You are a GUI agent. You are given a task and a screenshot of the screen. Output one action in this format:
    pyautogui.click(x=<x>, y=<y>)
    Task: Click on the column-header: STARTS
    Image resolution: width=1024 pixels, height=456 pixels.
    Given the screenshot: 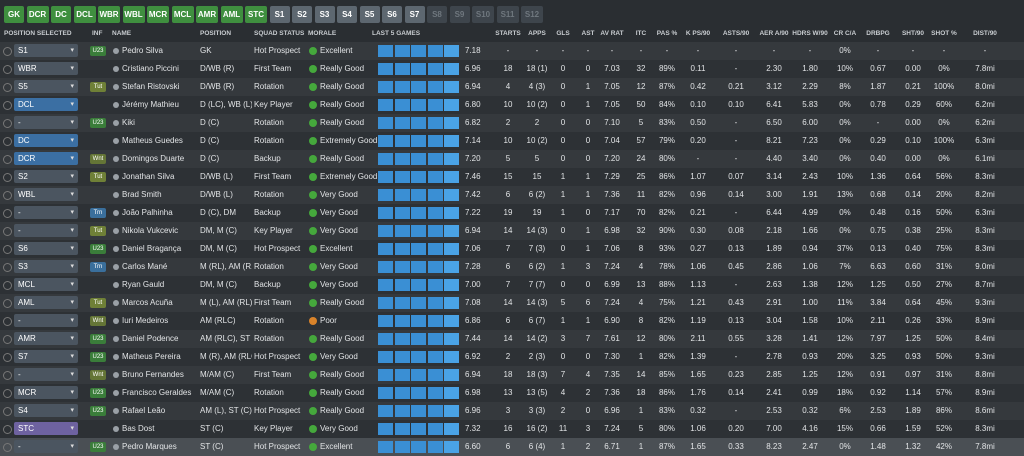 What is the action you would take?
    pyautogui.click(x=508, y=33)
    